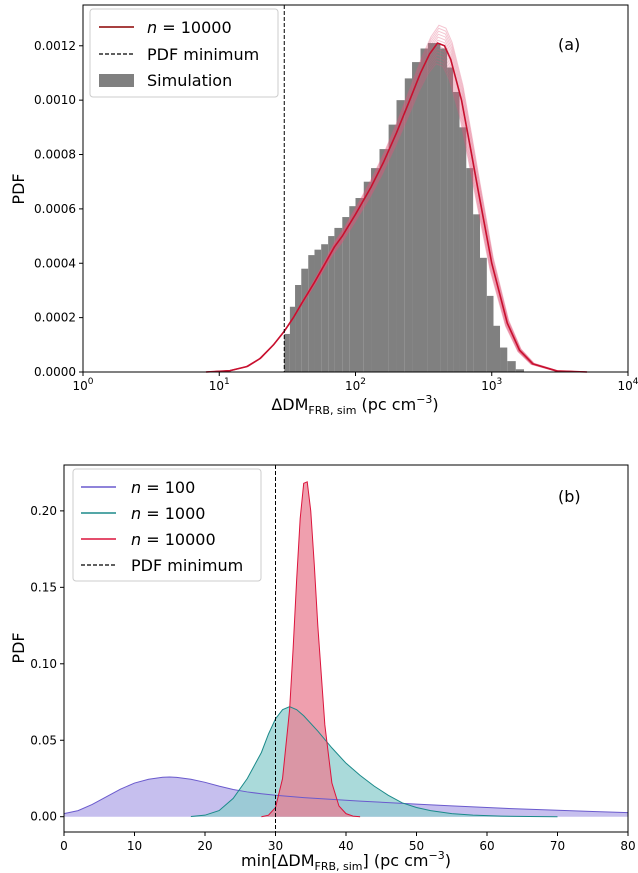 Image resolution: width=638 pixels, height=873 pixels. Describe the element at coordinates (289, 404) in the screenshot. I see `panel-a-xlabel-main: ΔDM` at that location.